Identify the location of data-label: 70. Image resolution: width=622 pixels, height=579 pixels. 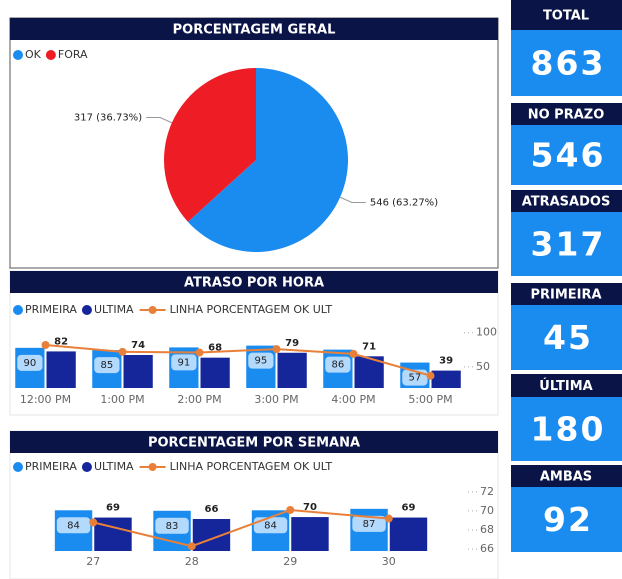
(310, 507).